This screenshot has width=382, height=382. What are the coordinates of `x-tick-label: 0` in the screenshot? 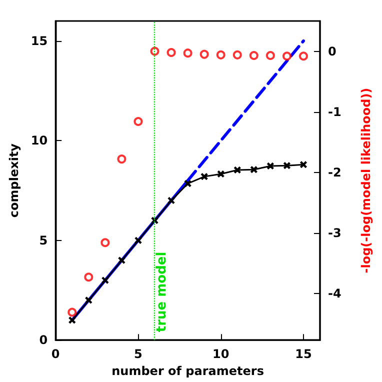 It's located at (55, 354).